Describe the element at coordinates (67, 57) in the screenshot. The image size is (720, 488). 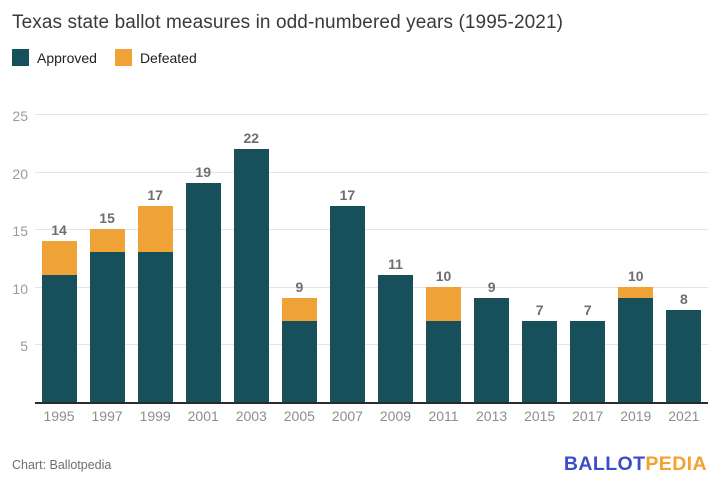
I see `legend-label-approved: Approved` at that location.